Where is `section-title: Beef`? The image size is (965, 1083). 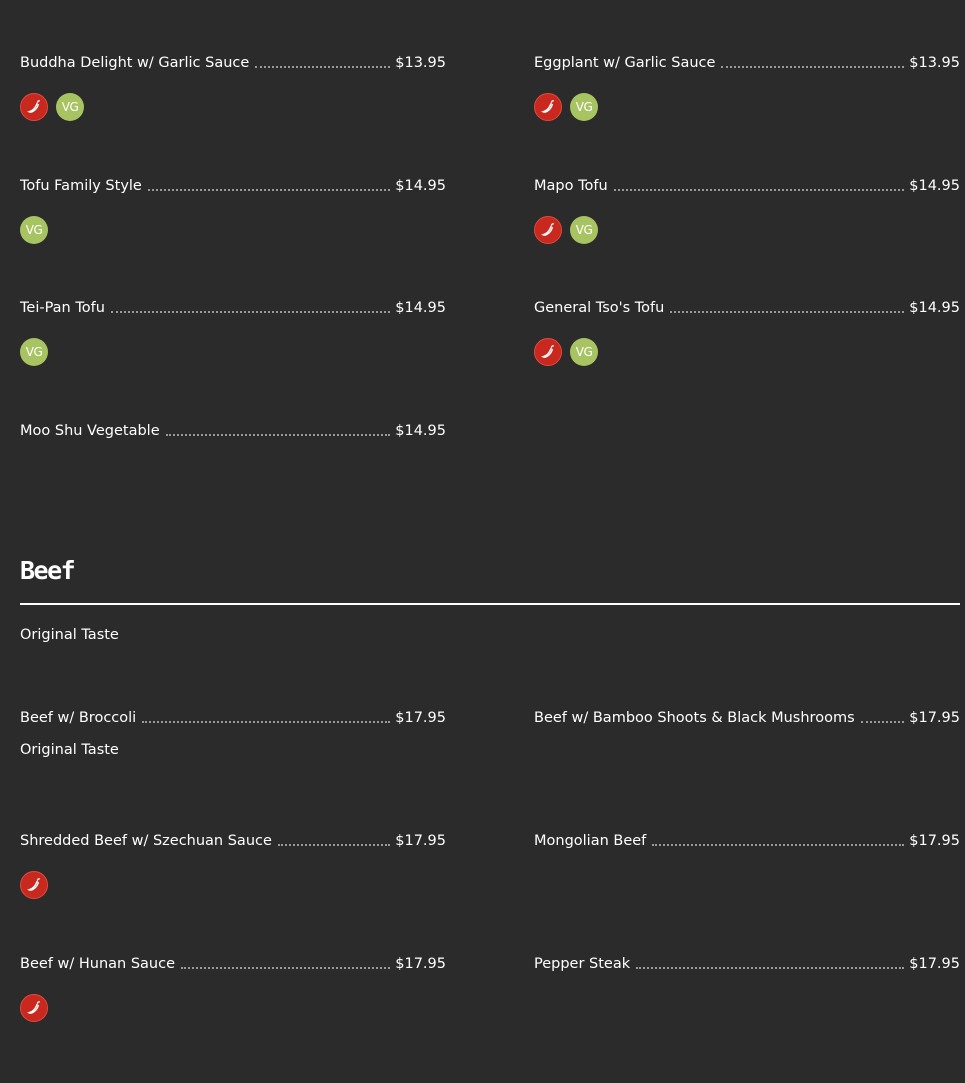
section-title: Beef is located at coordinates (48, 570).